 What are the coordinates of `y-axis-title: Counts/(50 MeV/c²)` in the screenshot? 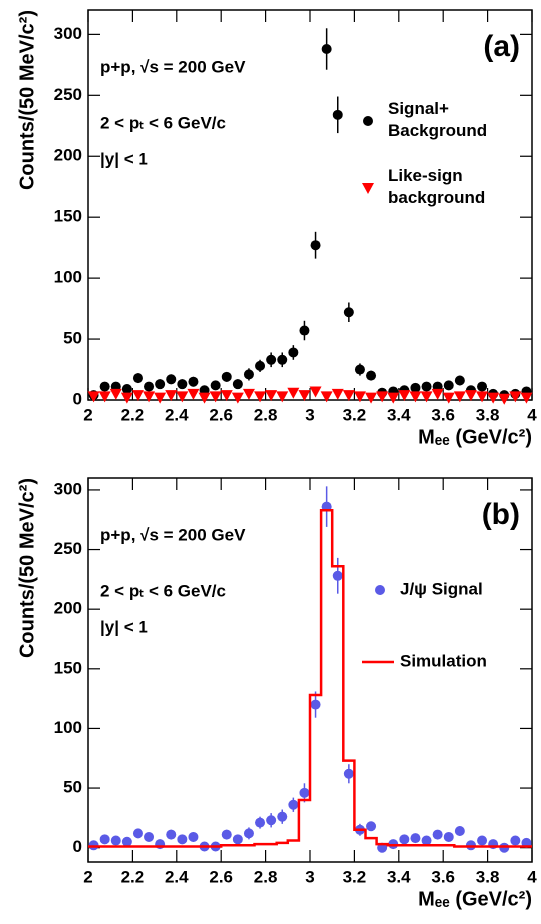 It's located at (27, 568).